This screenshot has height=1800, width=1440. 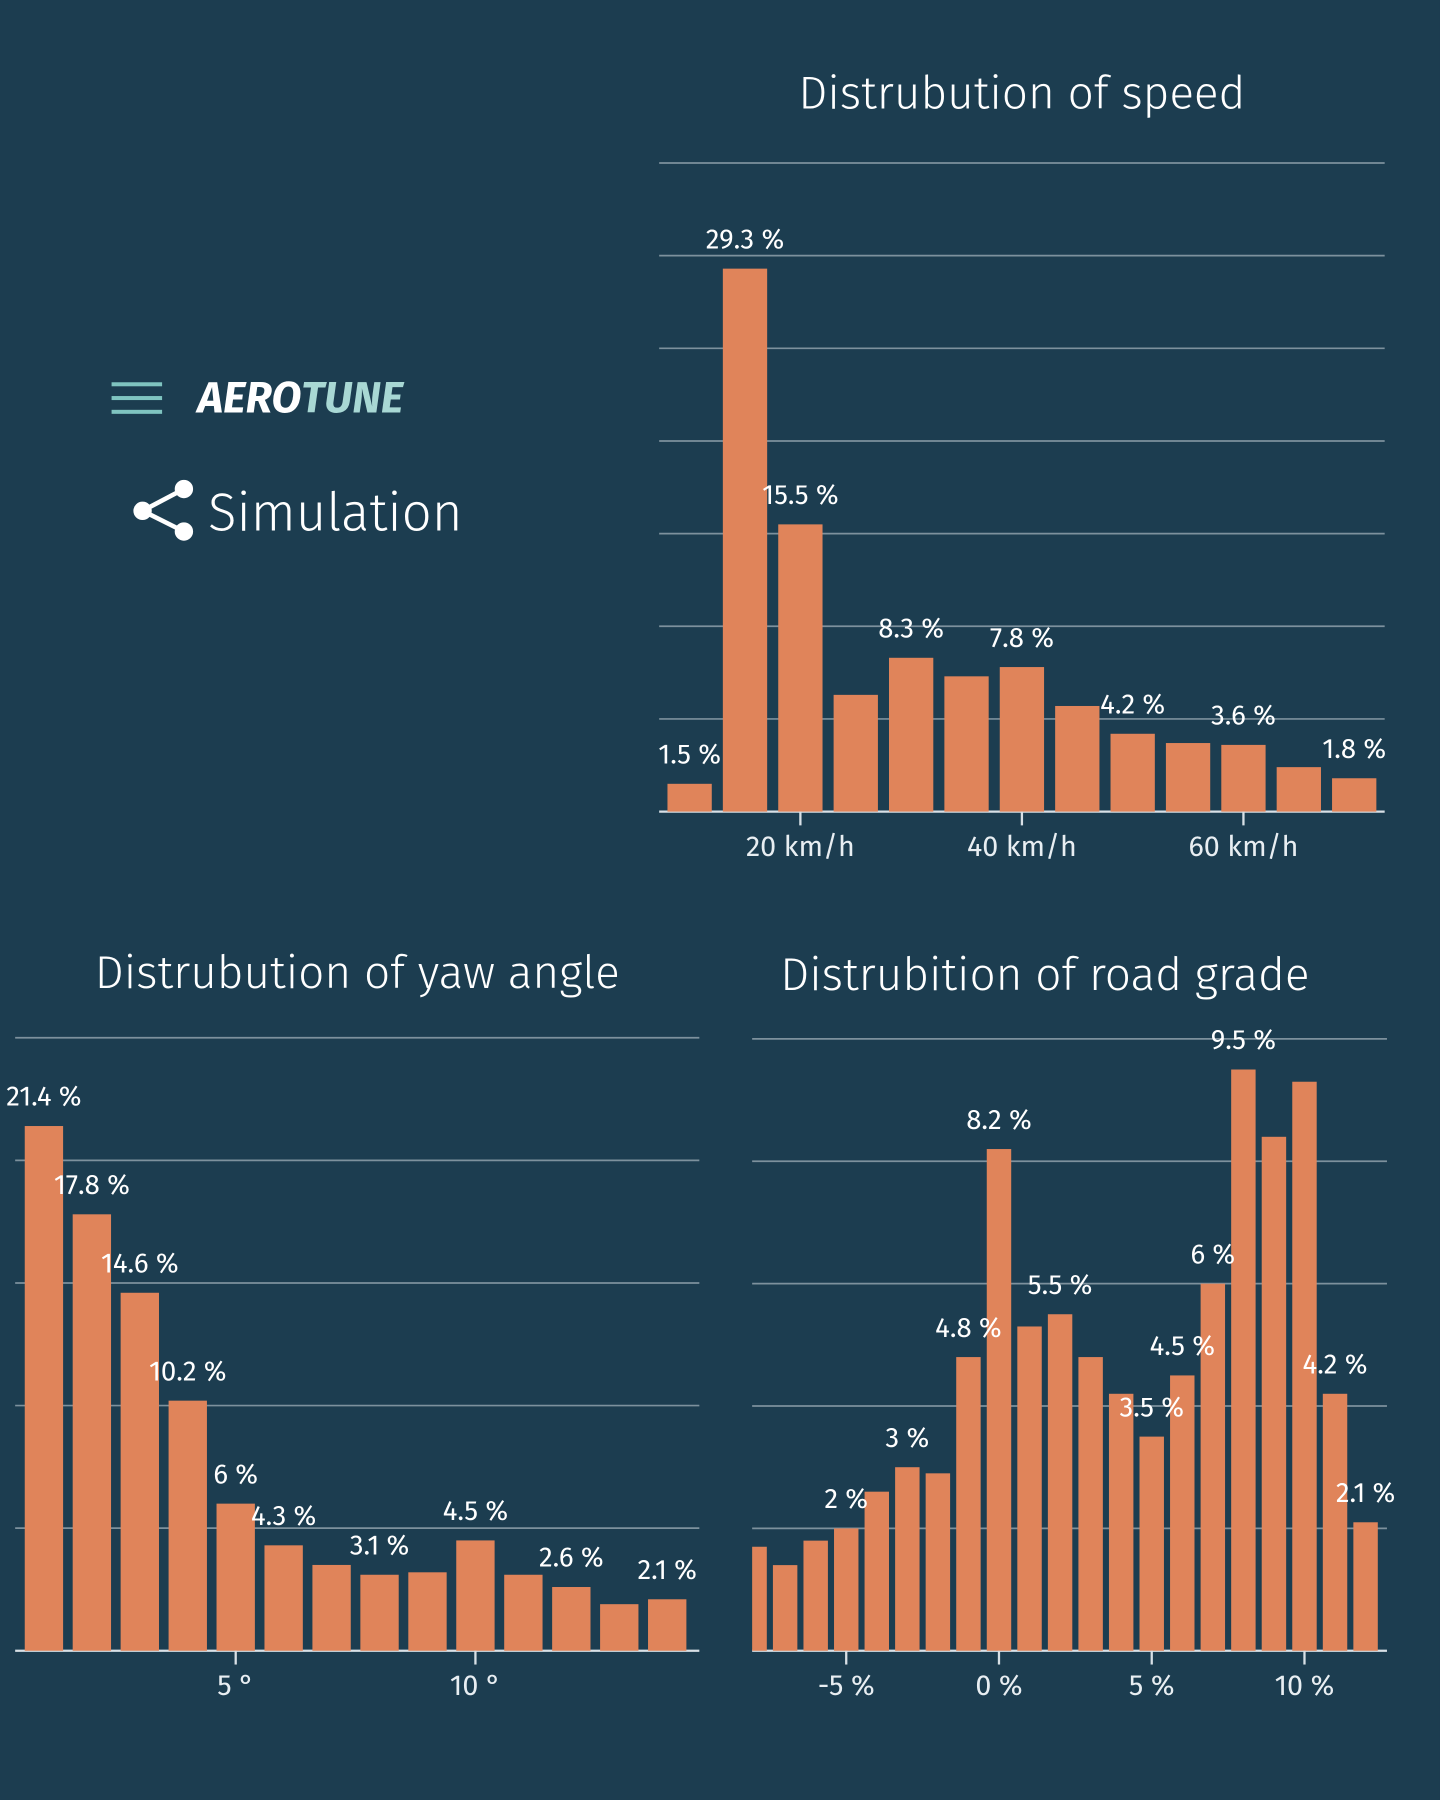 What do you see at coordinates (571, 1558) in the screenshot?
I see `value-label: 2.6 %` at bounding box center [571, 1558].